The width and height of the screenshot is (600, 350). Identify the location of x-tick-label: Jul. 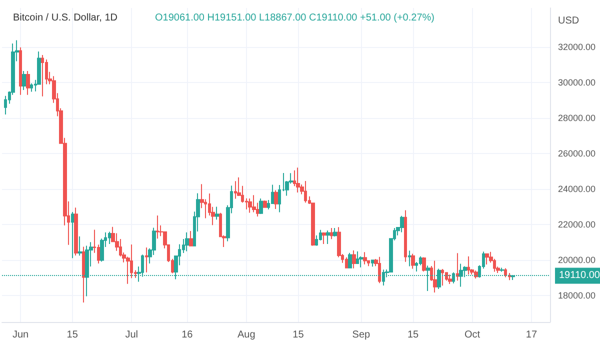
(131, 335).